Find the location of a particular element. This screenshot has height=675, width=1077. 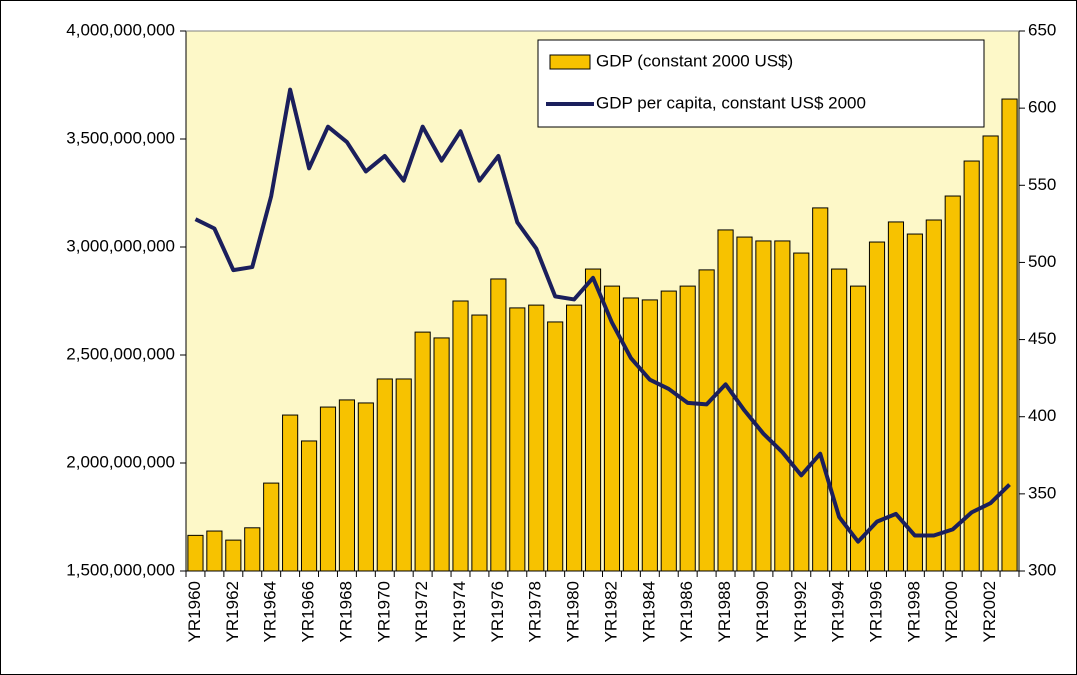

y2-tick-label: 350 is located at coordinates (1042, 492).